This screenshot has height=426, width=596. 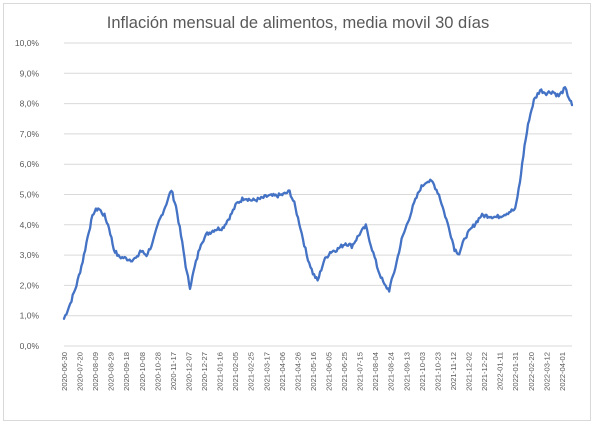 I want to click on x-tick-label: 2021-04-26, so click(x=297, y=371).